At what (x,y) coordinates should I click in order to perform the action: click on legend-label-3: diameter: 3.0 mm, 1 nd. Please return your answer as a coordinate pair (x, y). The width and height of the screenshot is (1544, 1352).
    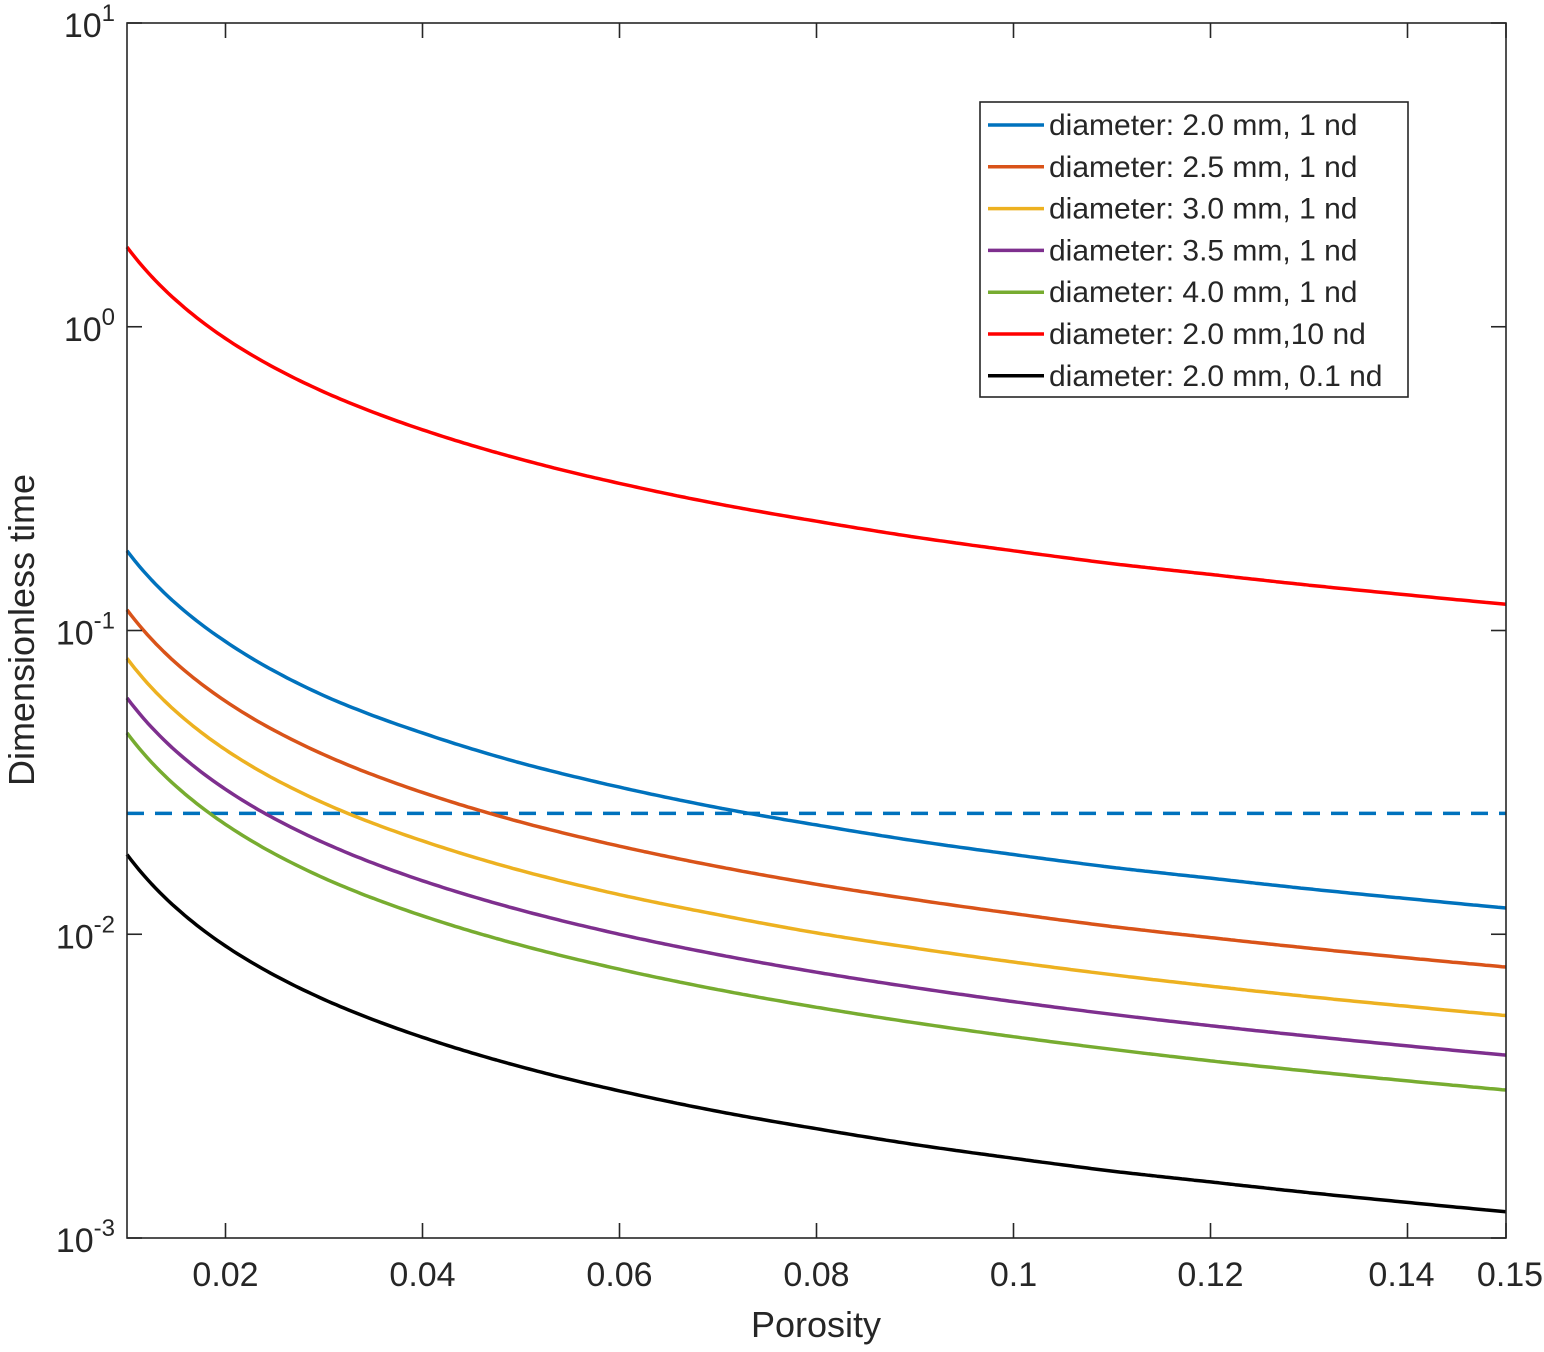
    Looking at the image, I should click on (1203, 209).